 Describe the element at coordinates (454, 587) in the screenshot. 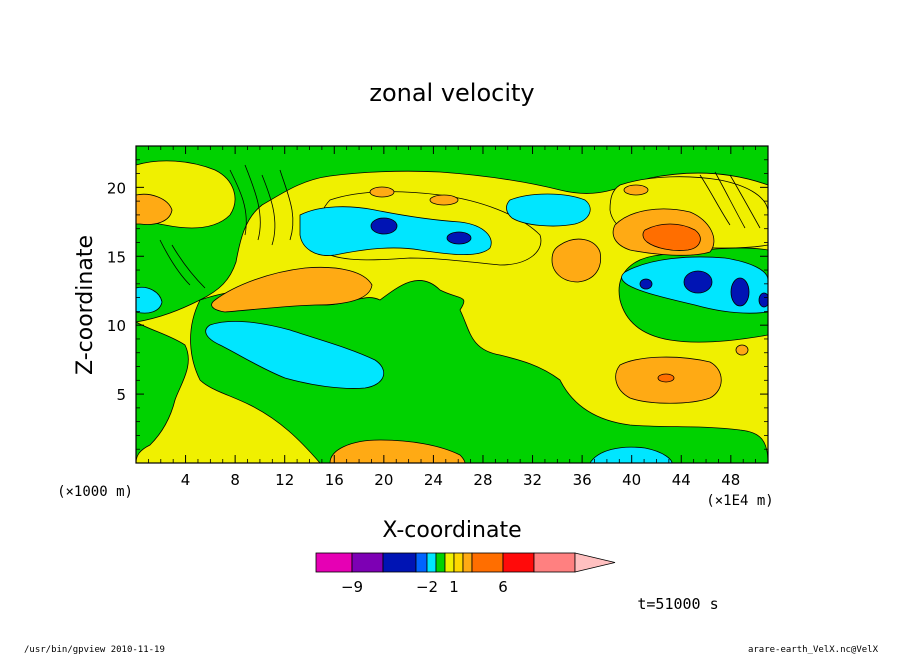

I see `colorbar-label: 1` at that location.